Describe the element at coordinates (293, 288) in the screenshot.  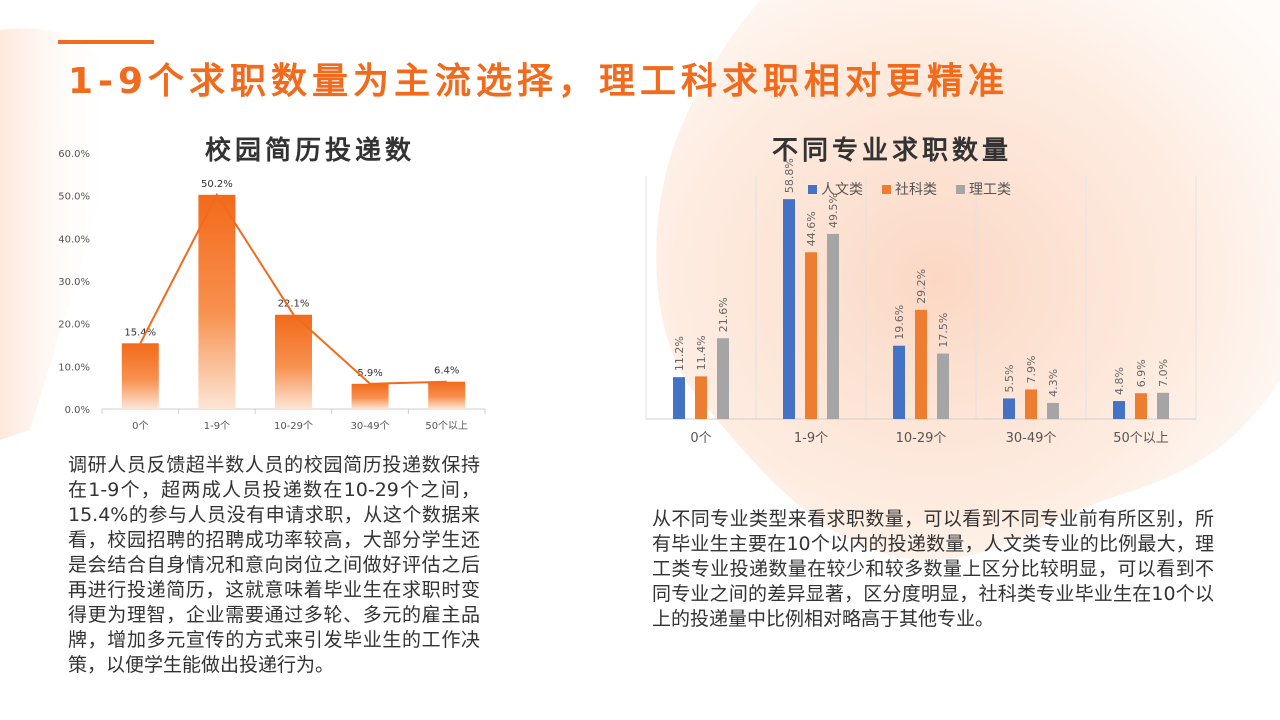
I see `trend-line` at that location.